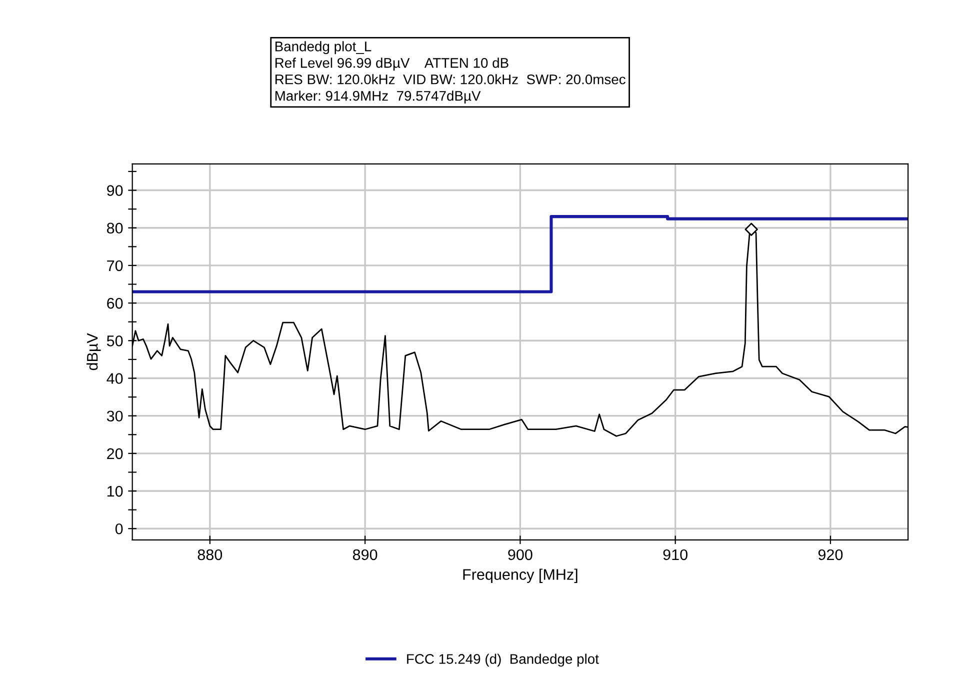 The image size is (966, 686). I want to click on text: Ref Level 96.99 dBµV ATTEN 10 dB, so click(391, 64).